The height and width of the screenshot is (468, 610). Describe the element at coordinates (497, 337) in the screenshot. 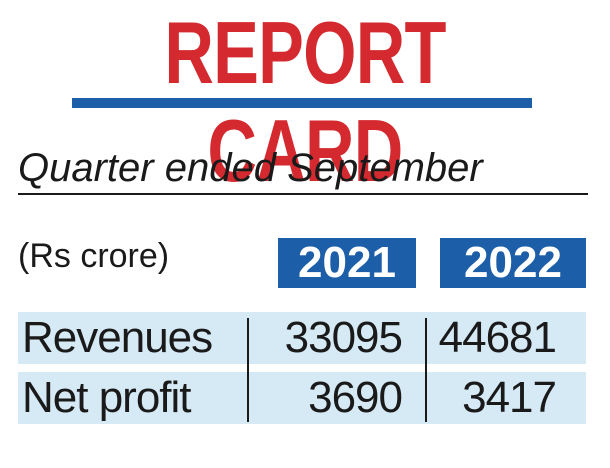

I see `revenues-2022-value: 44681` at that location.